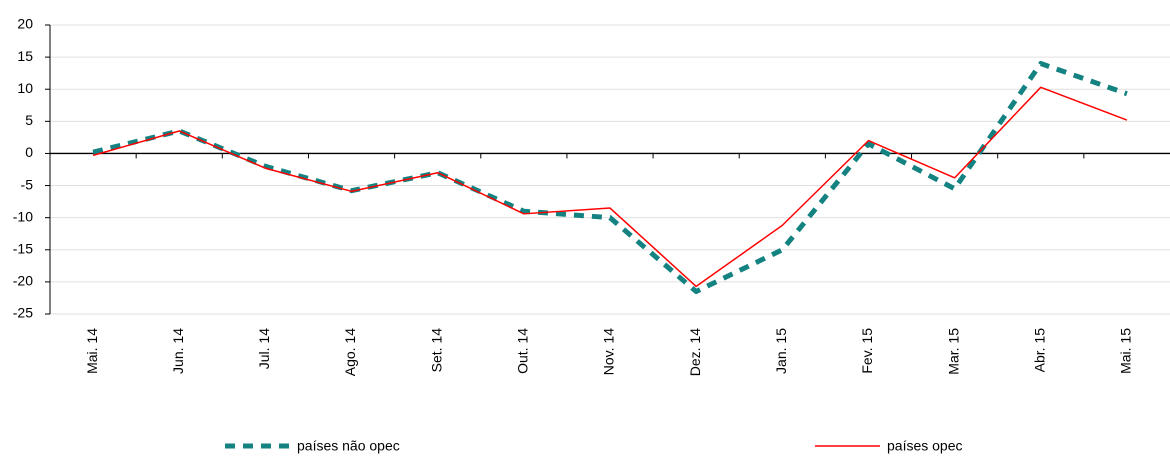 Image resolution: width=1170 pixels, height=461 pixels. I want to click on y-tick-label: -25, so click(23, 313).